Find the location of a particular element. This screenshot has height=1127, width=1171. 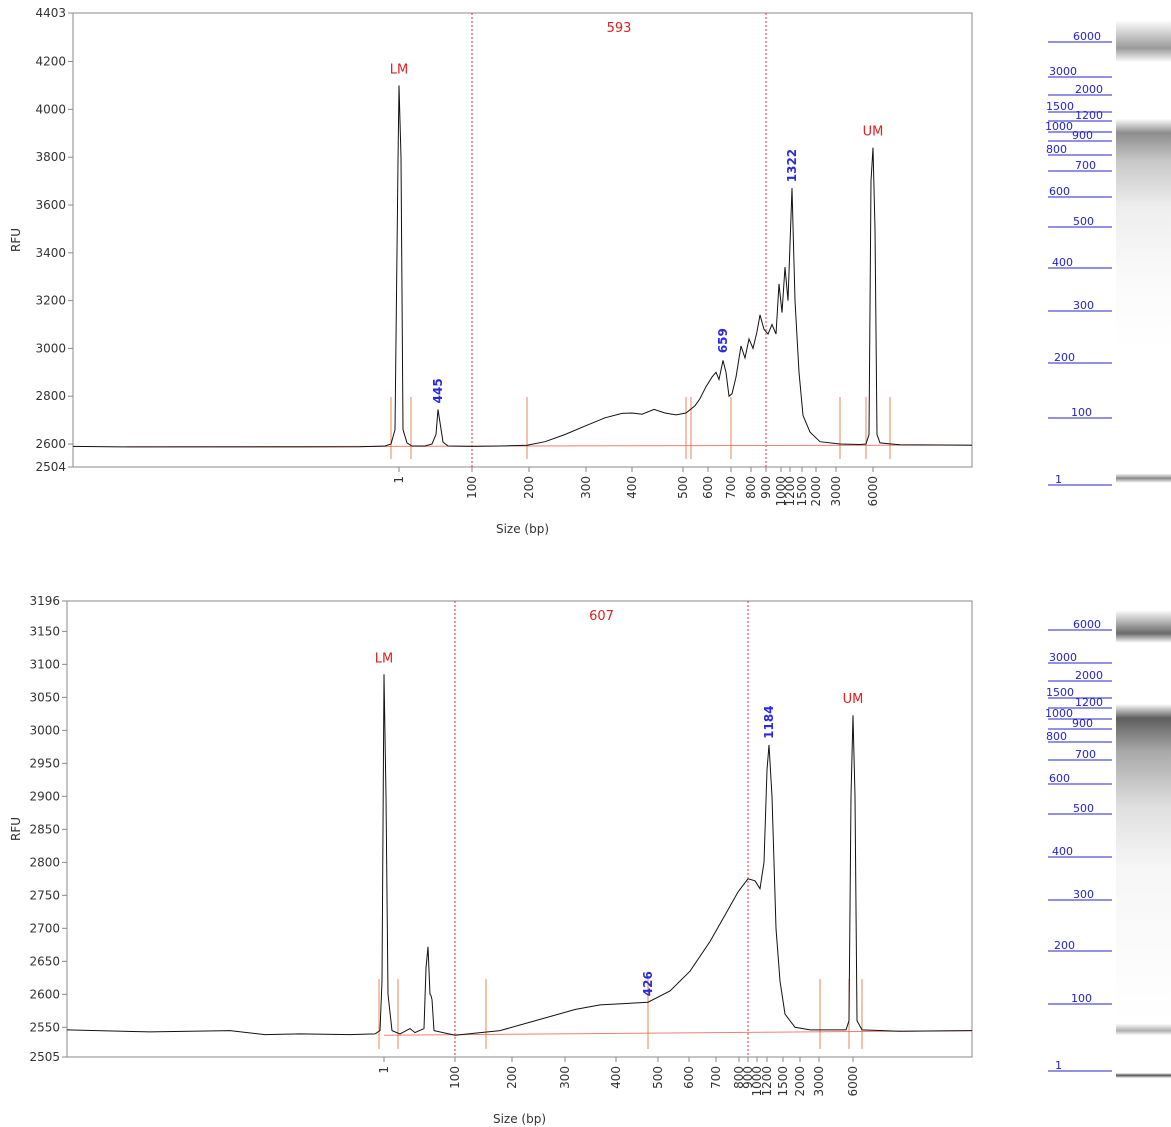

peak-size-label: 1184 is located at coordinates (769, 721).